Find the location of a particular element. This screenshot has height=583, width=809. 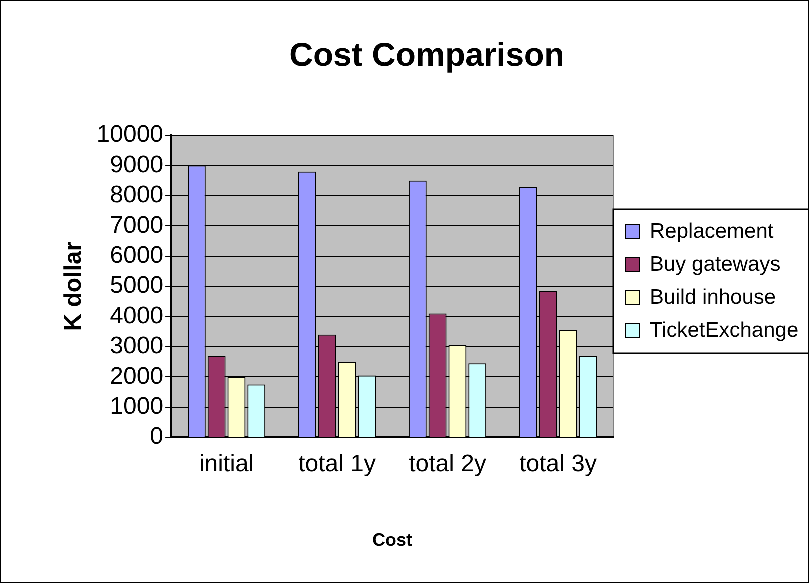

y-tick-label: 7000 is located at coordinates (137, 225).